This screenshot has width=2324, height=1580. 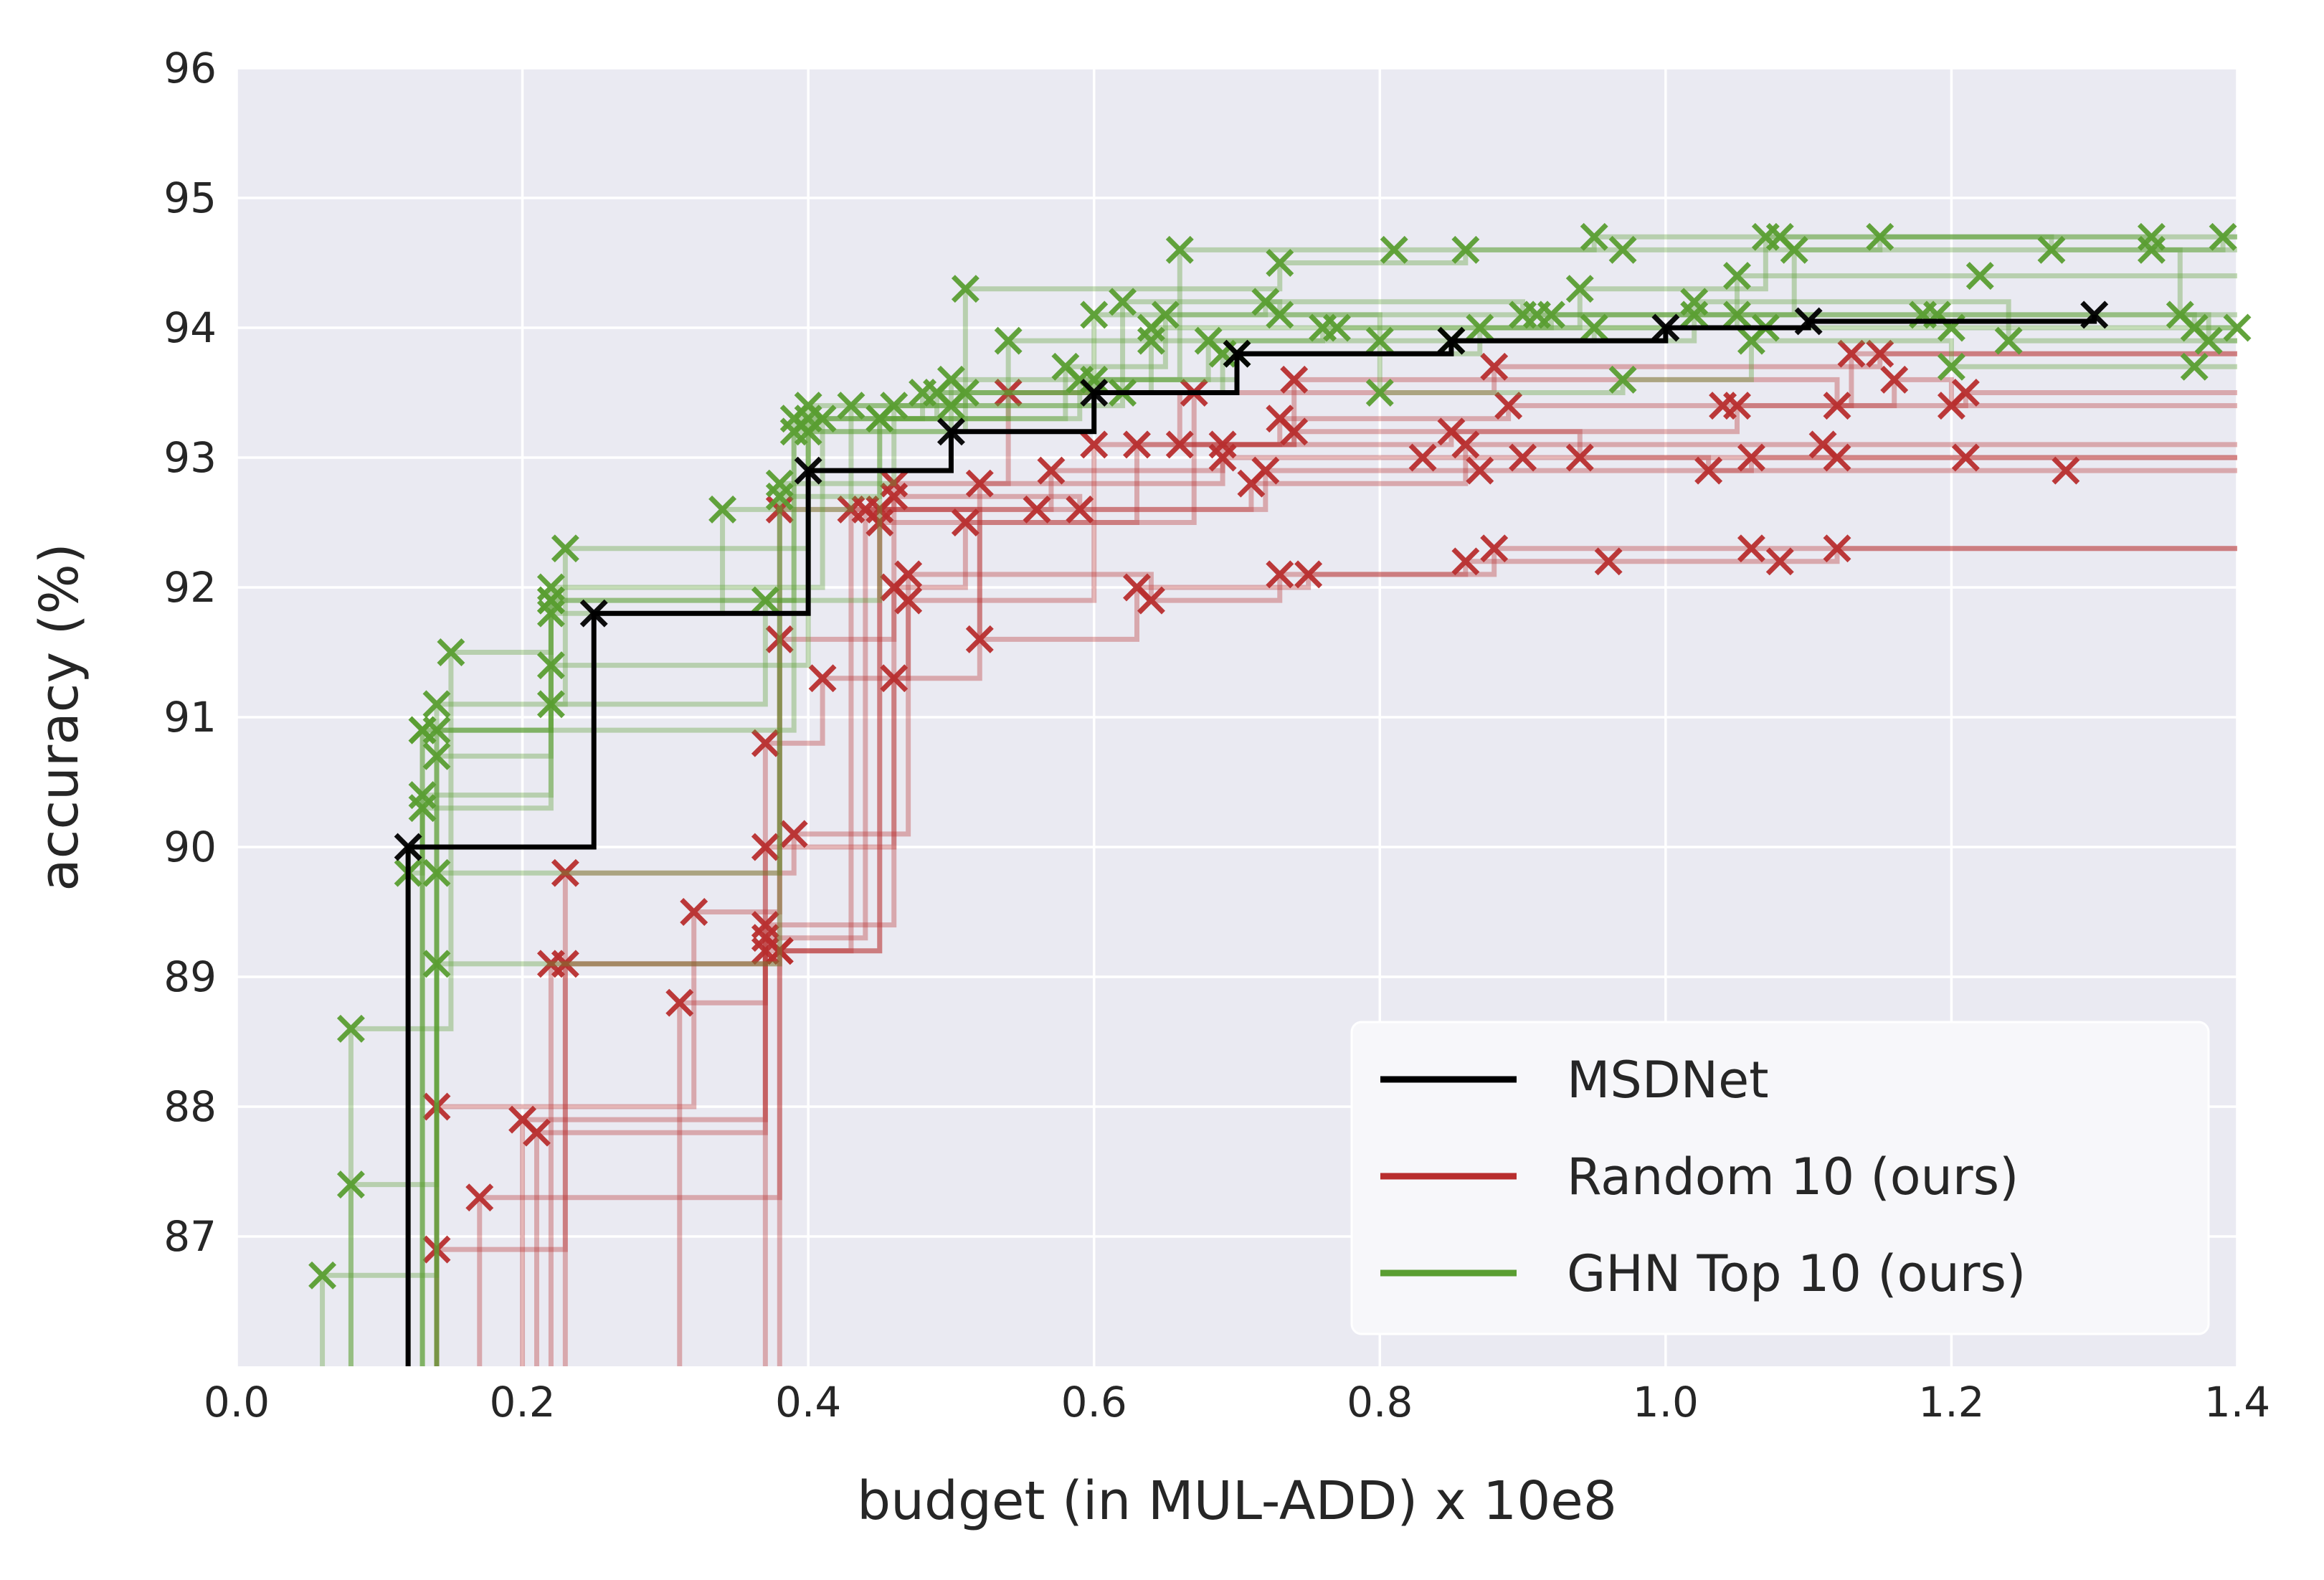 I want to click on x-axis-ticks: 0.0 0.2 0.4 0.6 0.8 1.0 1.2 1.4, so click(x=1237, y=1403).